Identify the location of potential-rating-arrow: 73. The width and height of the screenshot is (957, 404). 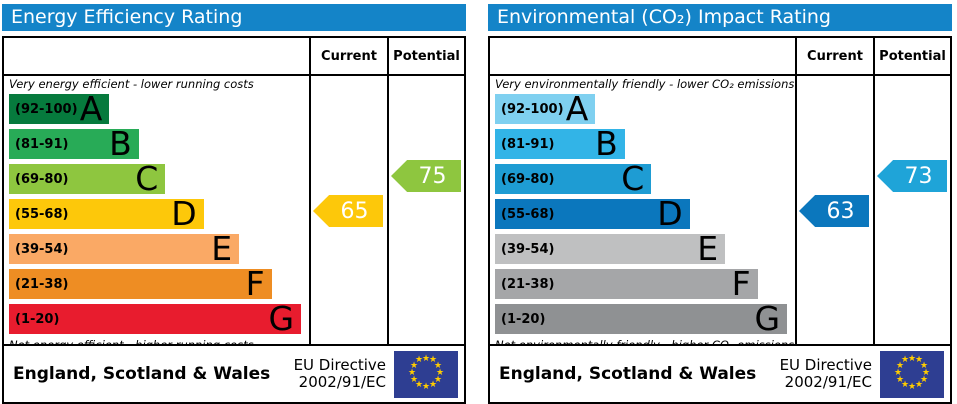
(912, 176).